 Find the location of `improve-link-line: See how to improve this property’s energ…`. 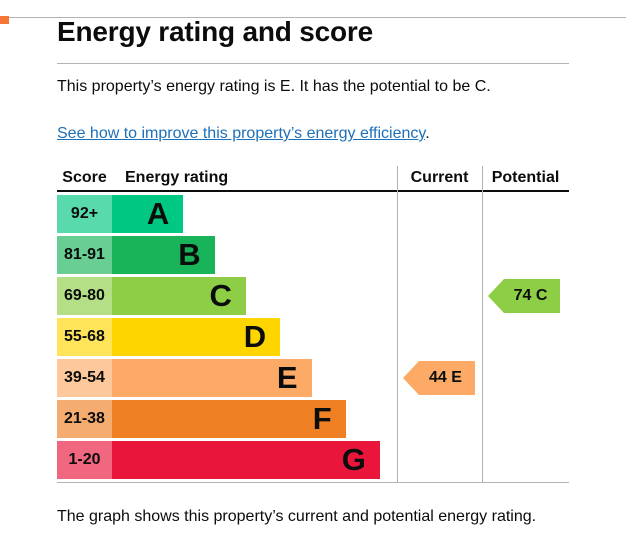

improve-link-line: See how to improve this property’s energ… is located at coordinates (313, 134).